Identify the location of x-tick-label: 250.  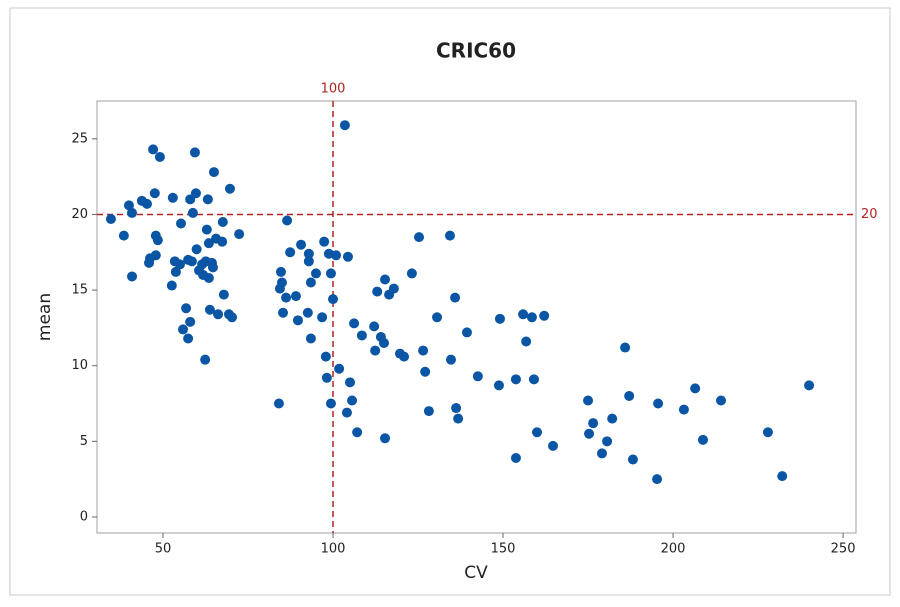
(843, 549).